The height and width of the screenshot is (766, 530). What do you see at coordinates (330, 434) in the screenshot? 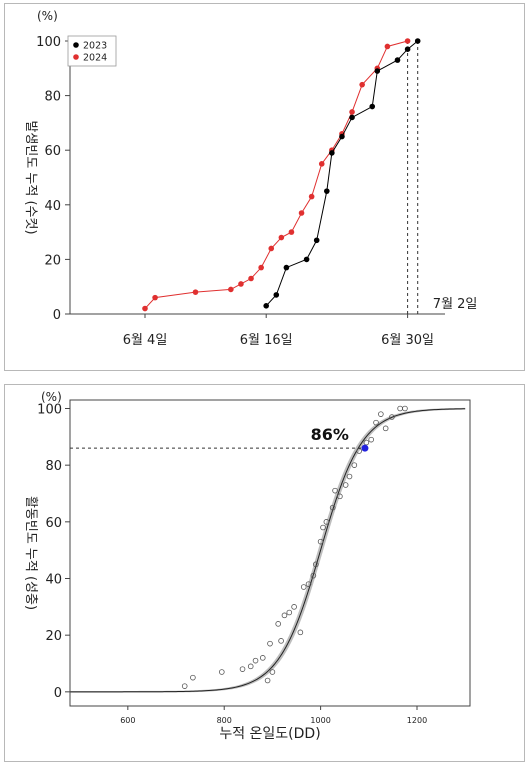
I see `highlight-label: 86%` at bounding box center [330, 434].